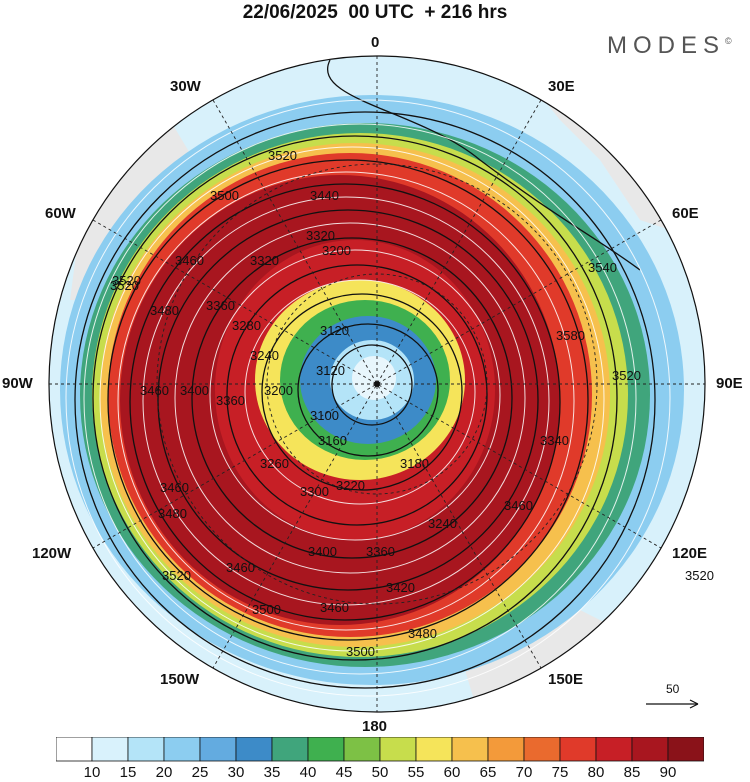  Describe the element at coordinates (380, 772) in the screenshot. I see `colorbar-tick-label: 50` at that location.